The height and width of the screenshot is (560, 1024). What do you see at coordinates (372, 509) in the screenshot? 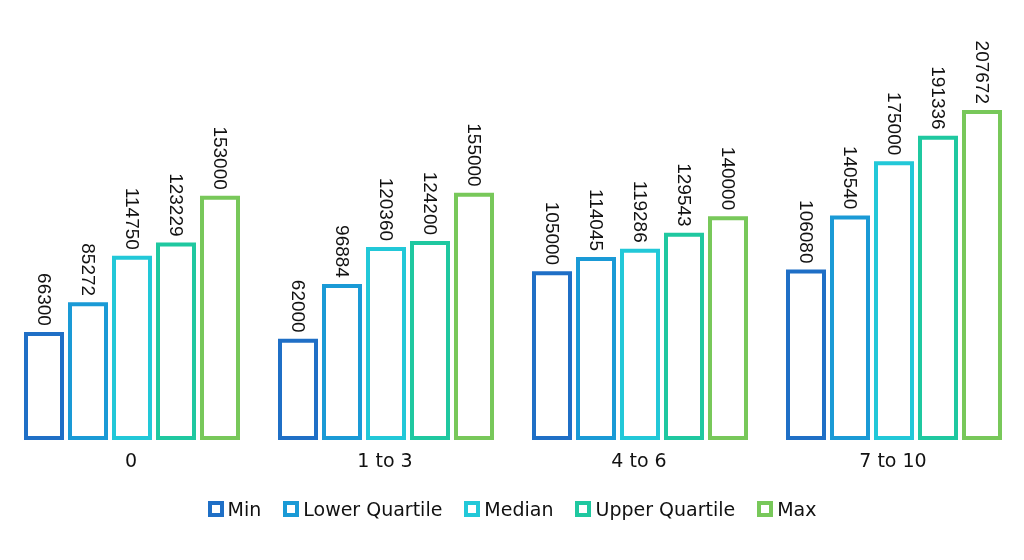
I see `legend-label: Lower Quartile` at bounding box center [372, 509].